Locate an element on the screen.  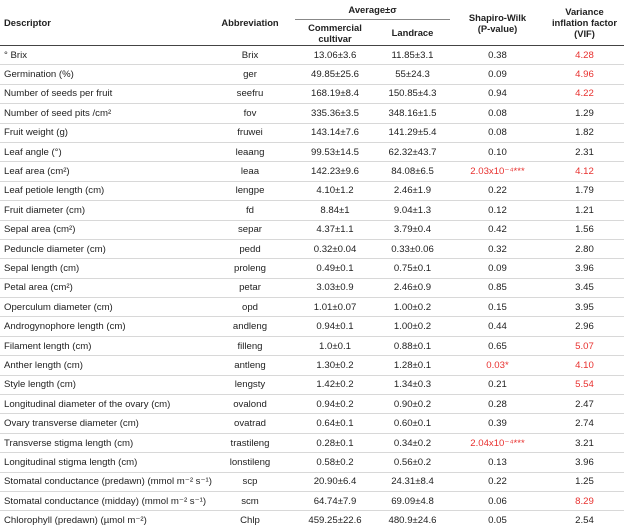
vif-value: 1.25 is located at coordinates (584, 482).